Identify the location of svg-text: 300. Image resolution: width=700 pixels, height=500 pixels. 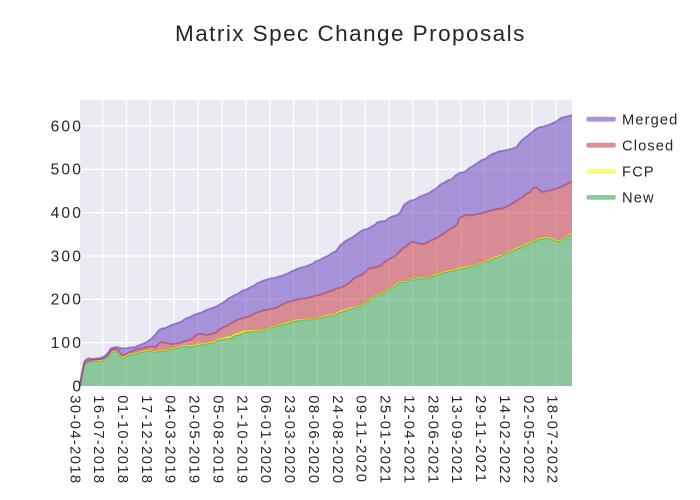
(67, 256).